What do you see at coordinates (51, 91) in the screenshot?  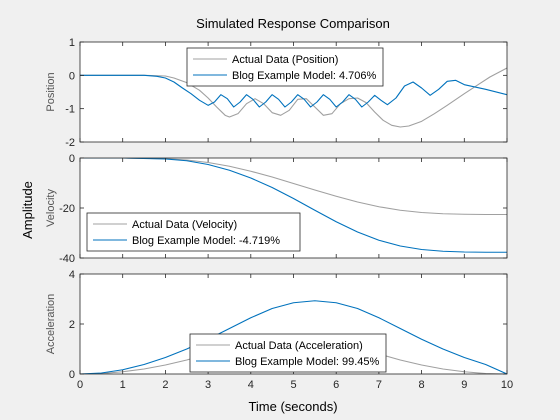 I see `y-axis-label: Position` at bounding box center [51, 91].